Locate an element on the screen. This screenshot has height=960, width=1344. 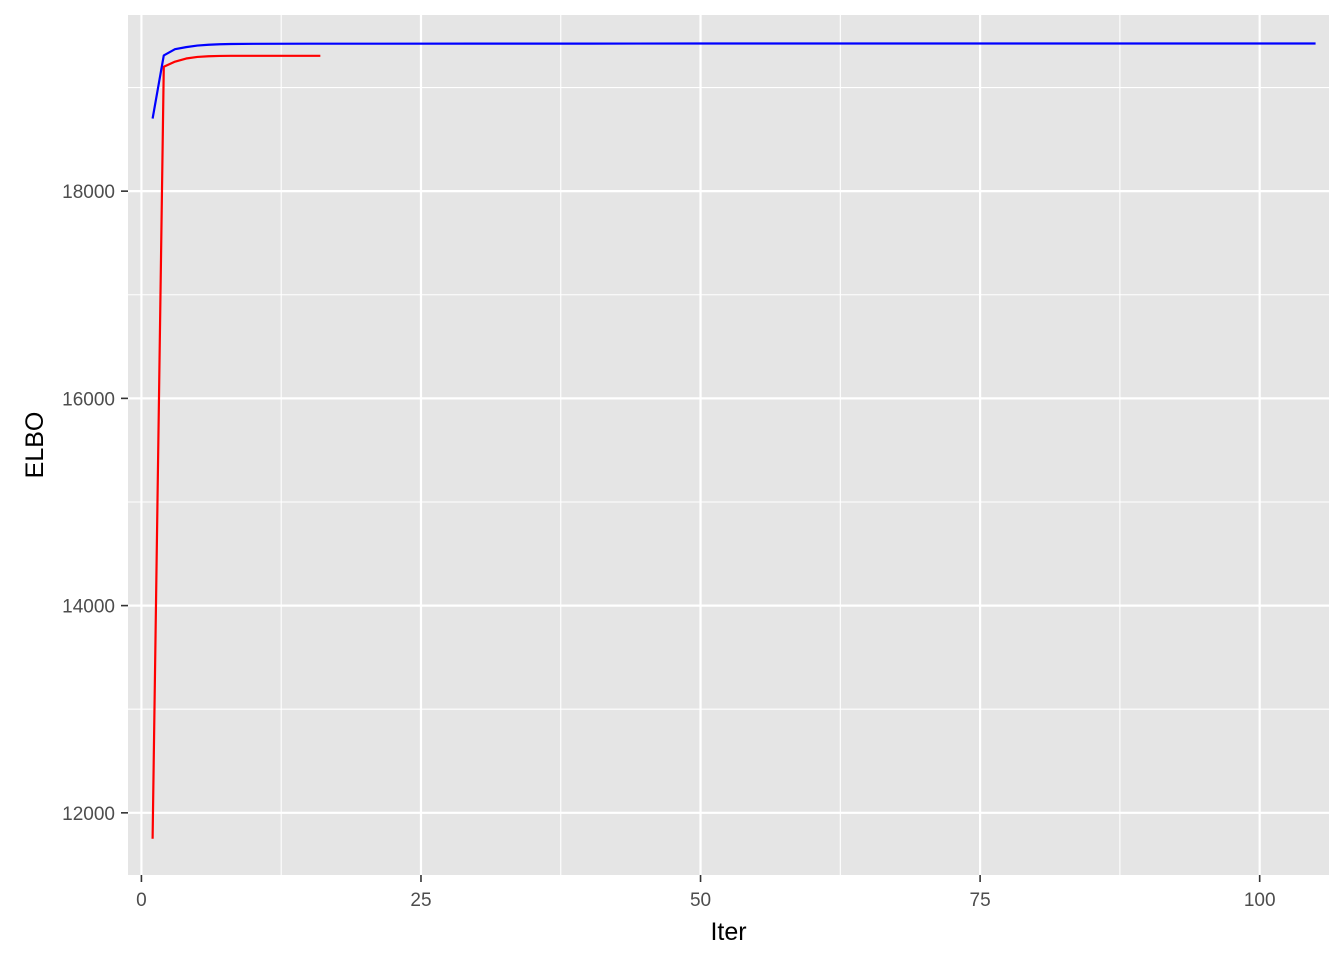
y-tick-label: 12000 is located at coordinates (88, 814).